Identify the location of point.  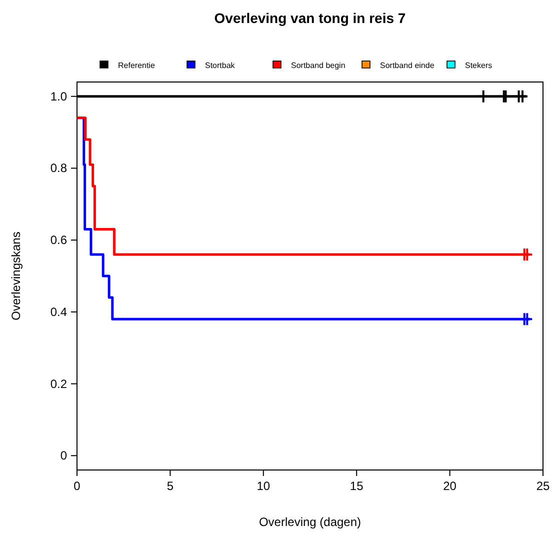
(483, 96).